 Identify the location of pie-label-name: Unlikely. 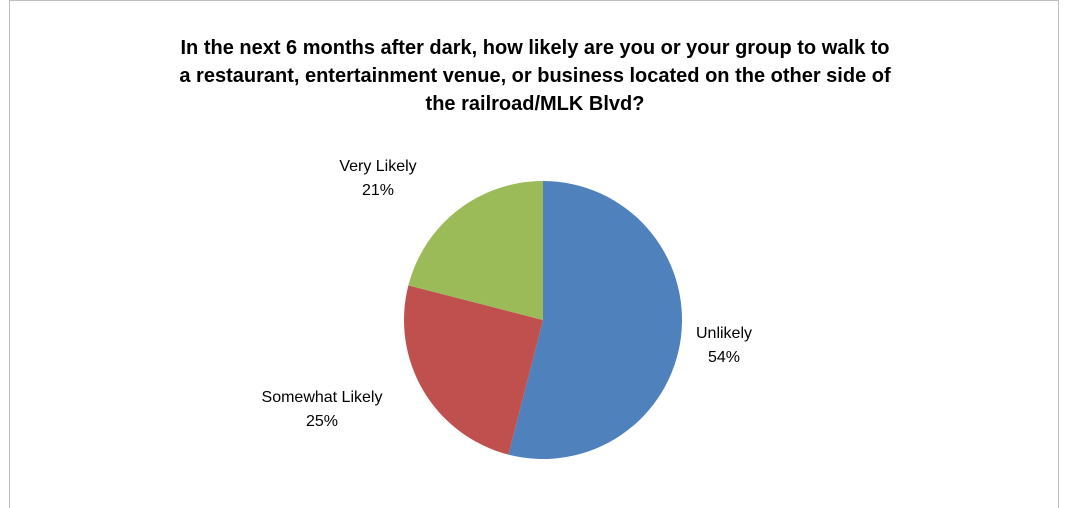
(724, 333).